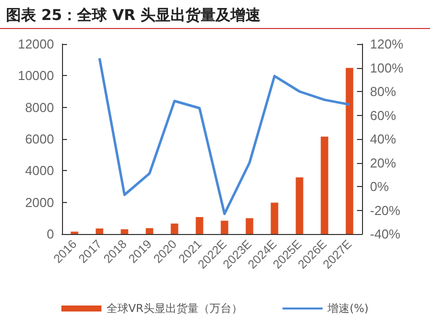 The width and height of the screenshot is (430, 330). I want to click on y-tick-label: 10000, so click(36, 76).